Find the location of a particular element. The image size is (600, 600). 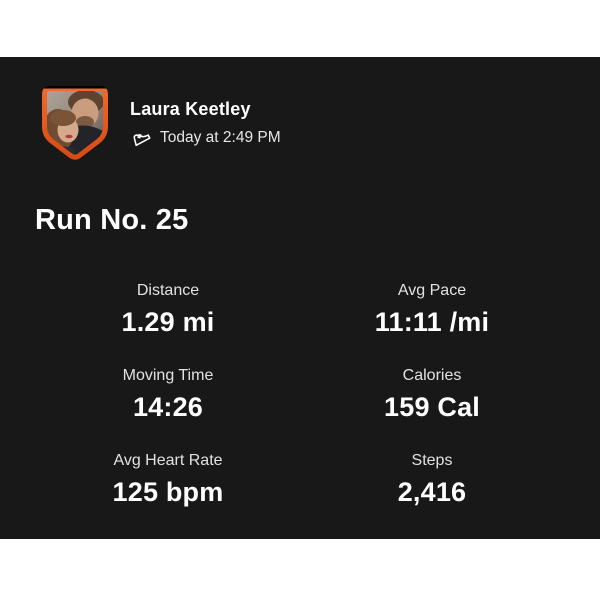

running-shoe-icon is located at coordinates (142, 139).